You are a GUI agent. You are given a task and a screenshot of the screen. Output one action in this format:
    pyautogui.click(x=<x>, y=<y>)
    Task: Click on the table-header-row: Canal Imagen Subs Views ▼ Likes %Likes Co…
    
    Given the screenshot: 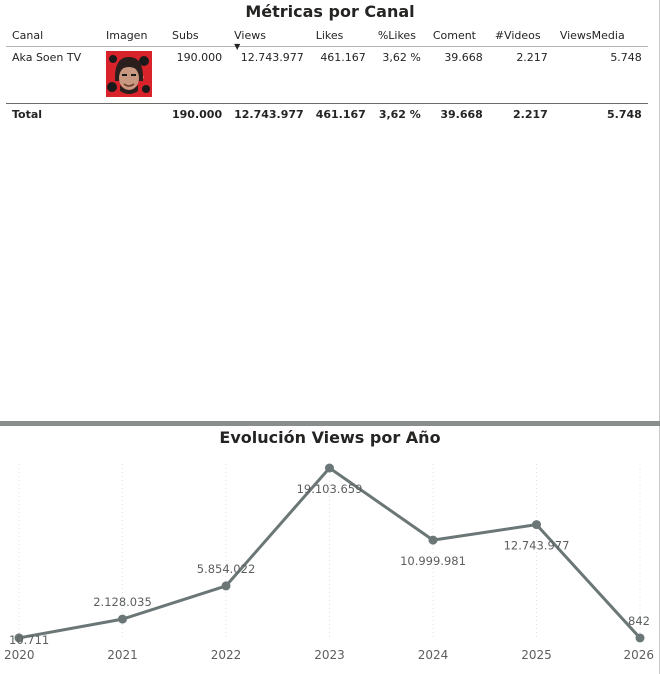 What is the action you would take?
    pyautogui.click(x=327, y=37)
    